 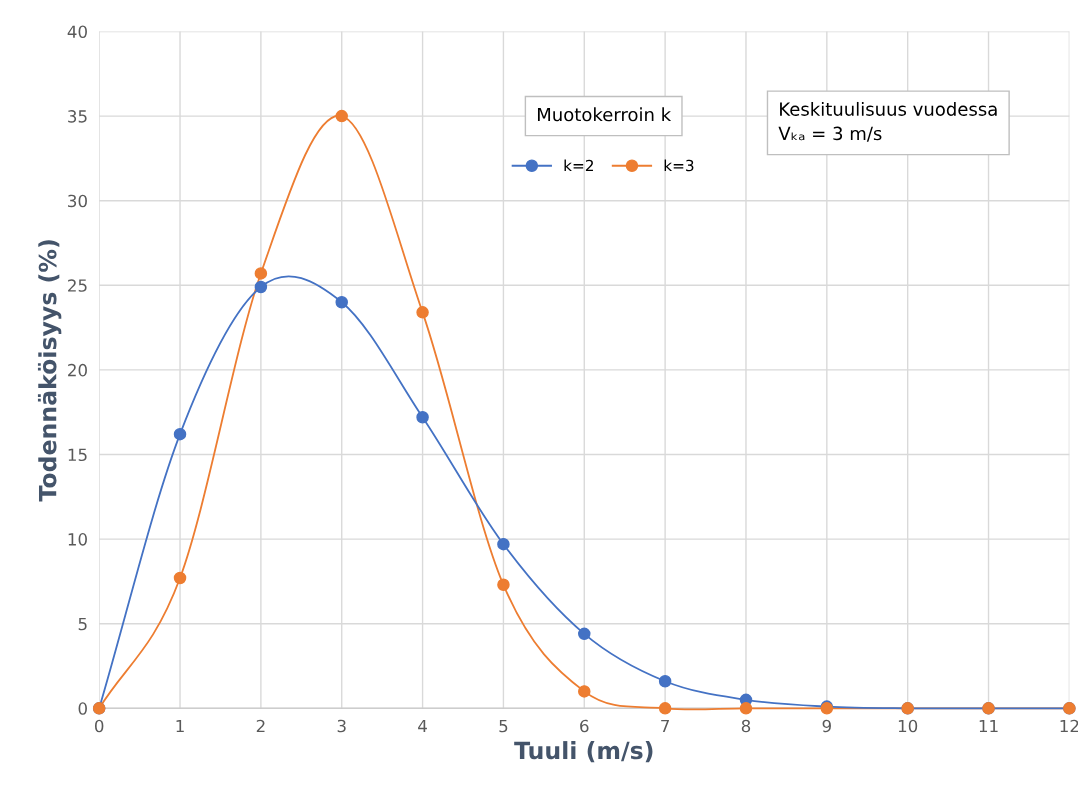 What do you see at coordinates (77, 116) in the screenshot?
I see `y-tick-label: 35` at bounding box center [77, 116].